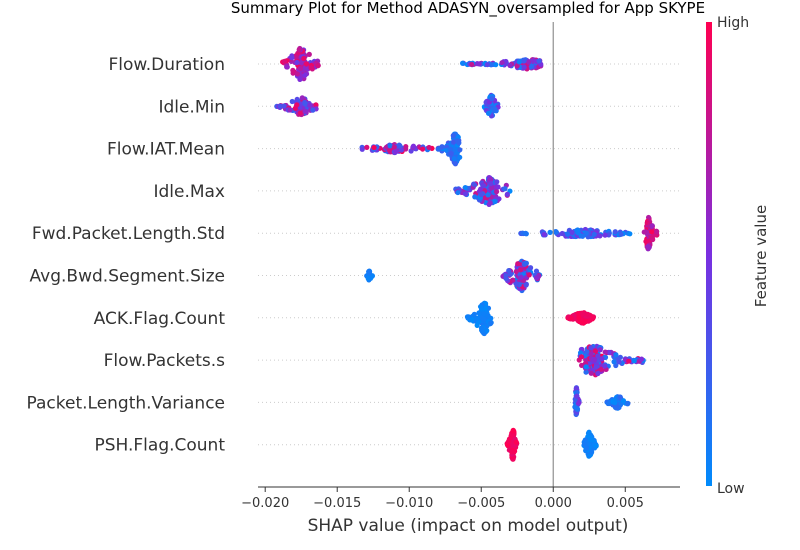 The width and height of the screenshot is (800, 550). What do you see at coordinates (189, 192) in the screenshot?
I see `feature-label: Idle.Max` at bounding box center [189, 192].